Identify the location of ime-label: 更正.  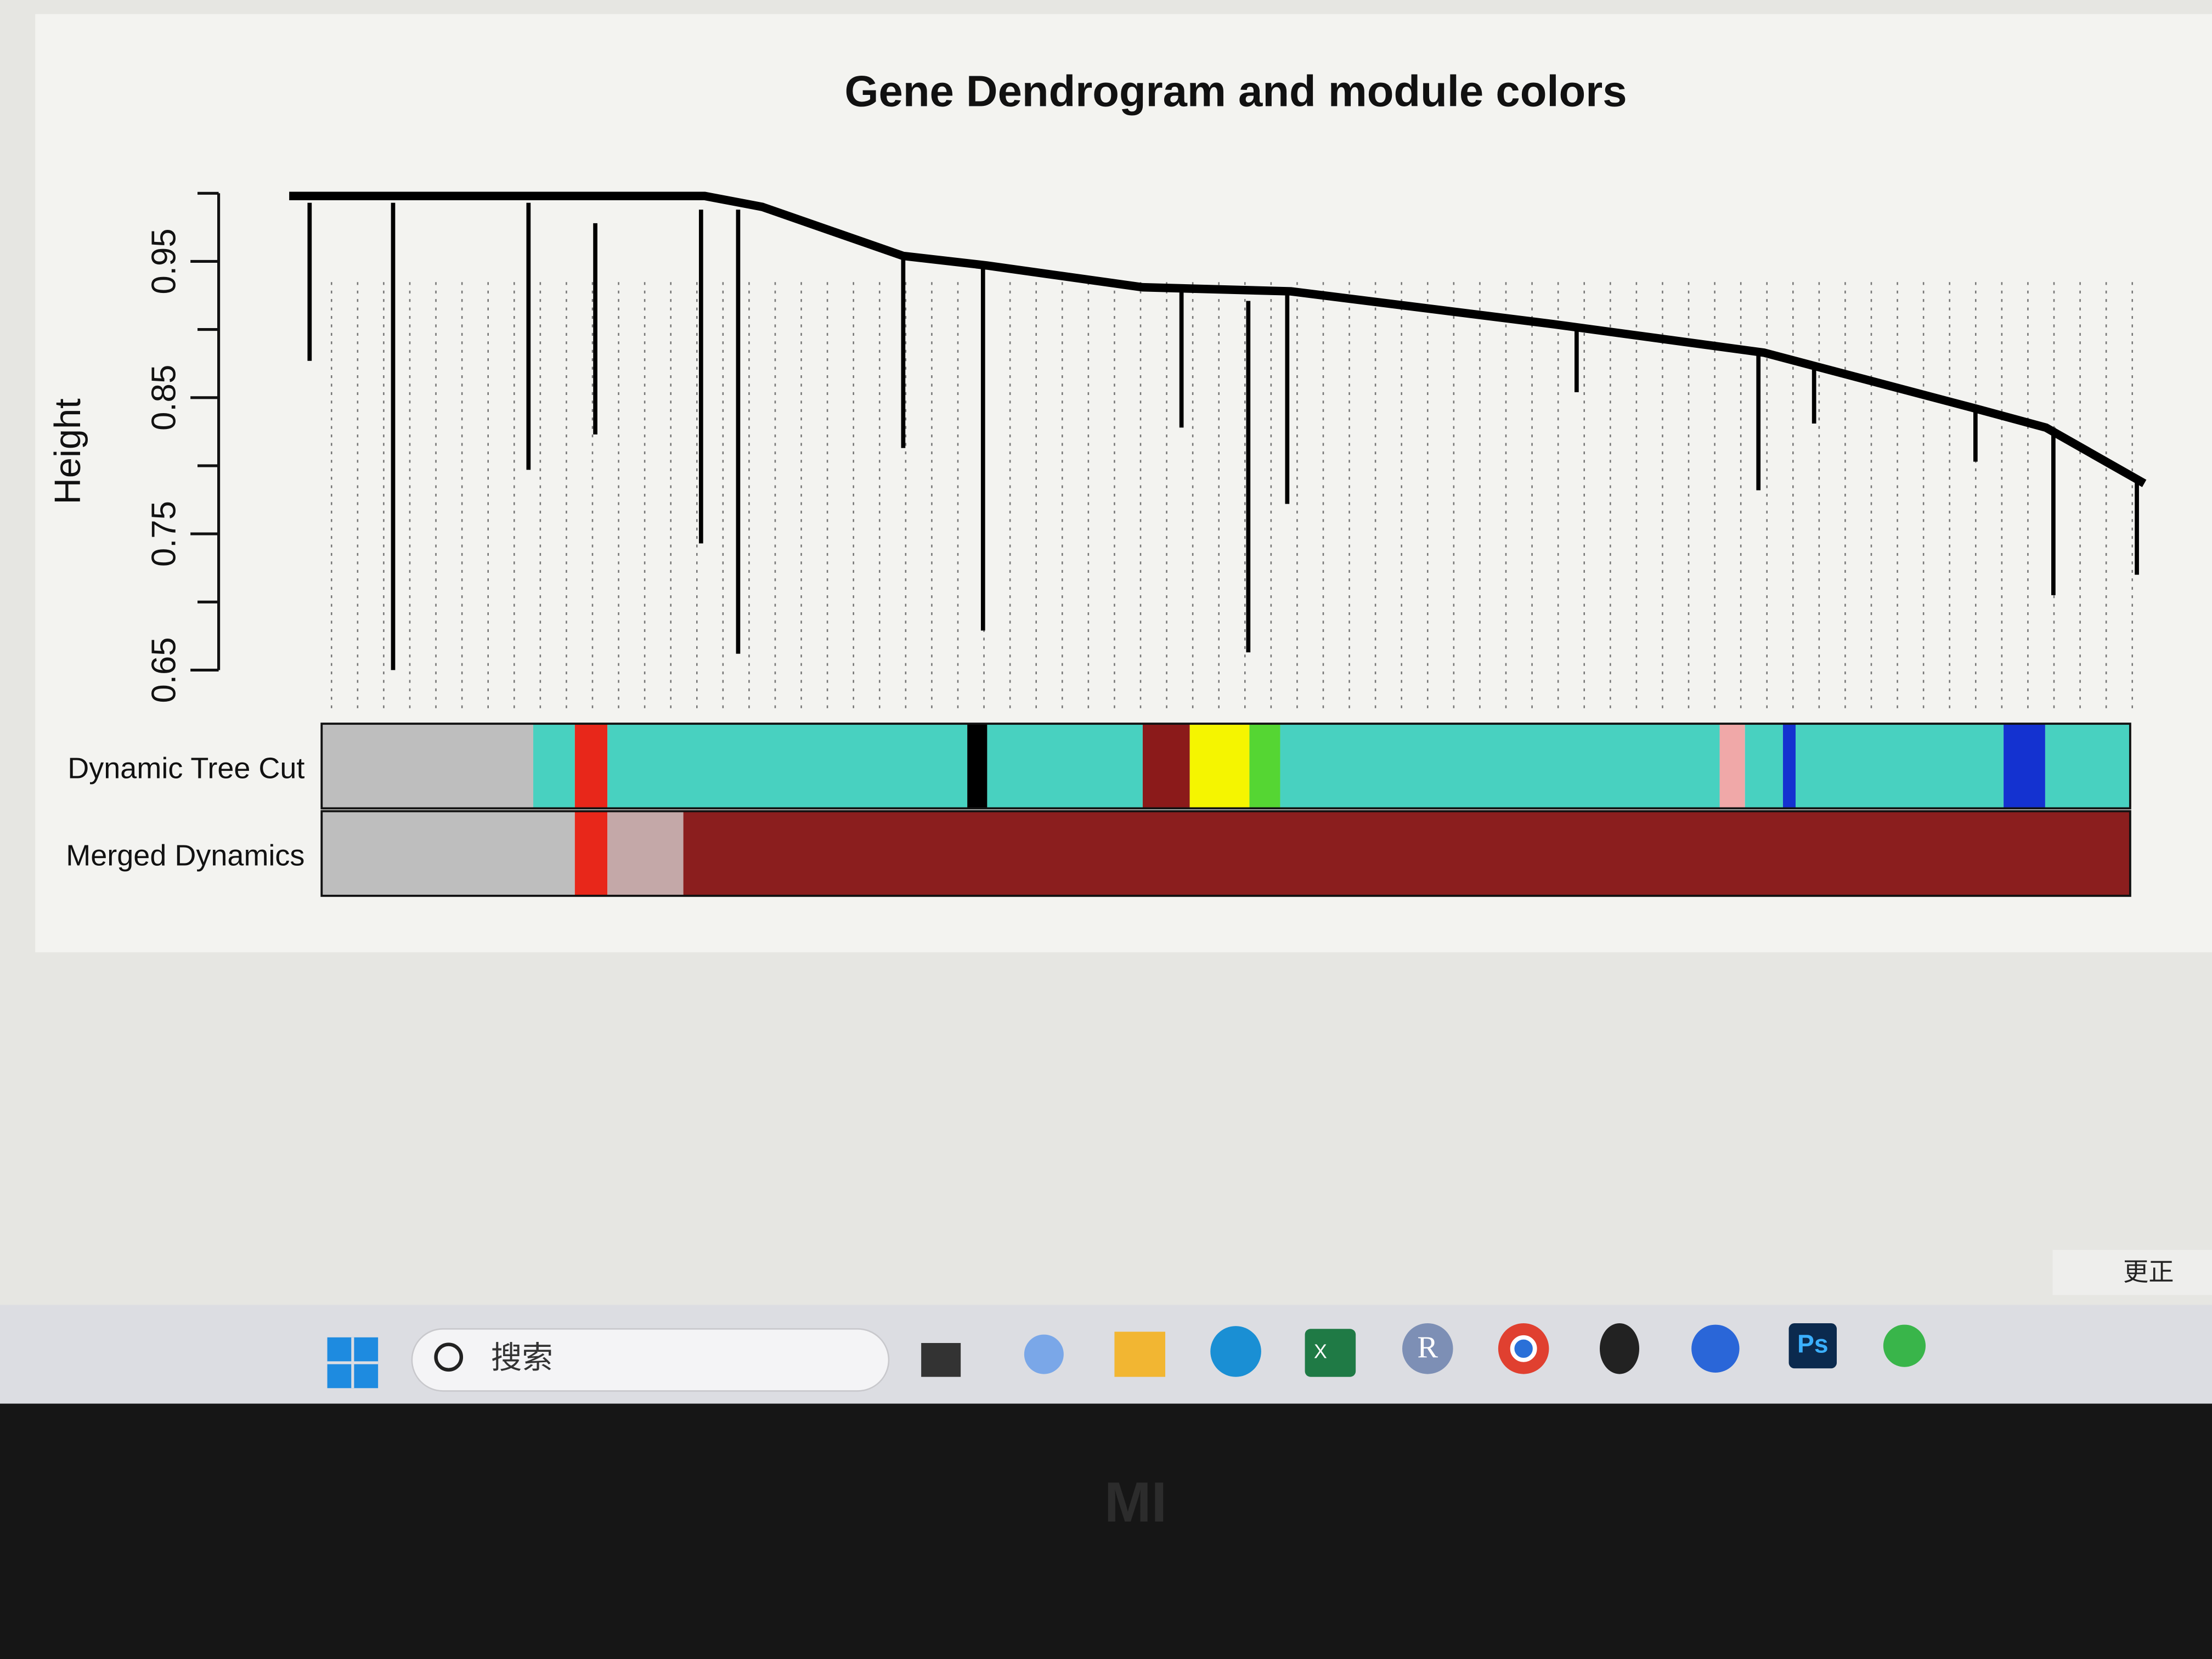
(2148, 1272).